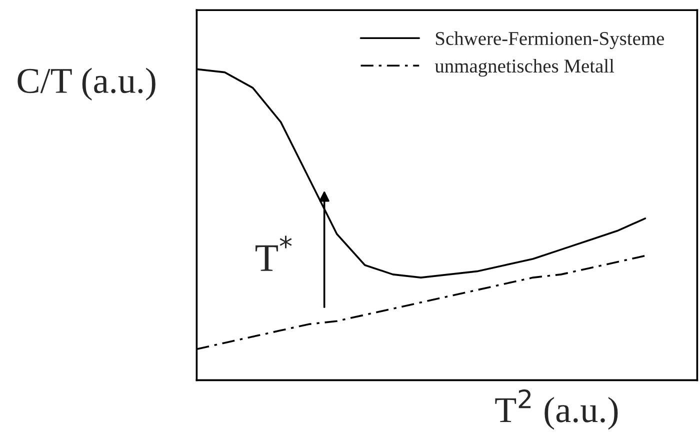 This screenshot has width=700, height=439. I want to click on legend-label: unmagnetisches Metall, so click(524, 67).